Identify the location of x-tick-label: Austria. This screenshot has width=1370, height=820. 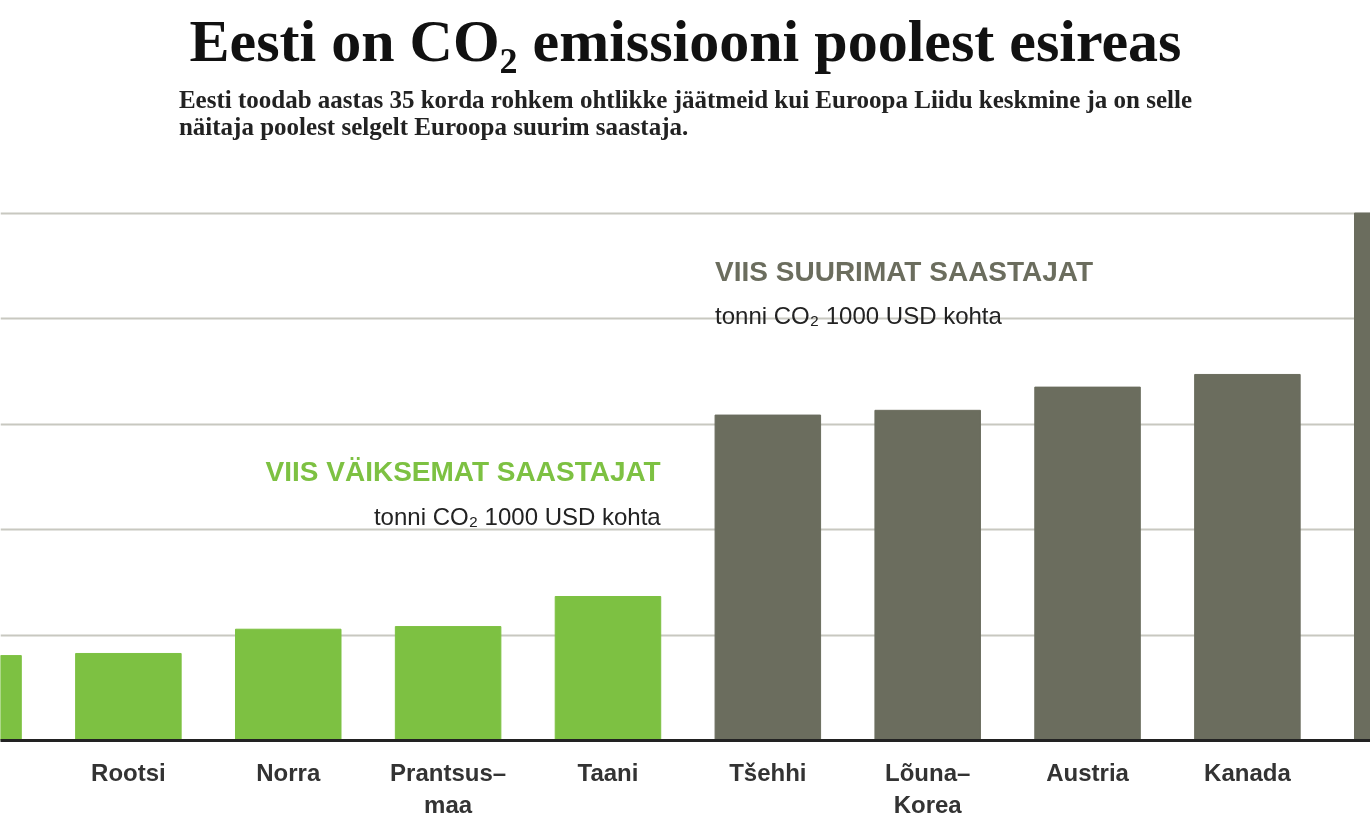
(1088, 772).